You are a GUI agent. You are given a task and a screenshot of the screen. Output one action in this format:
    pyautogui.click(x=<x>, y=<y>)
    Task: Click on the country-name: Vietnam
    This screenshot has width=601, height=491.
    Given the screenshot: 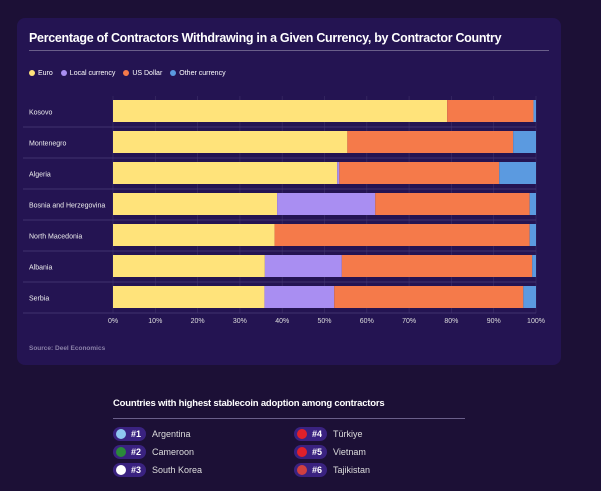 What is the action you would take?
    pyautogui.click(x=349, y=452)
    